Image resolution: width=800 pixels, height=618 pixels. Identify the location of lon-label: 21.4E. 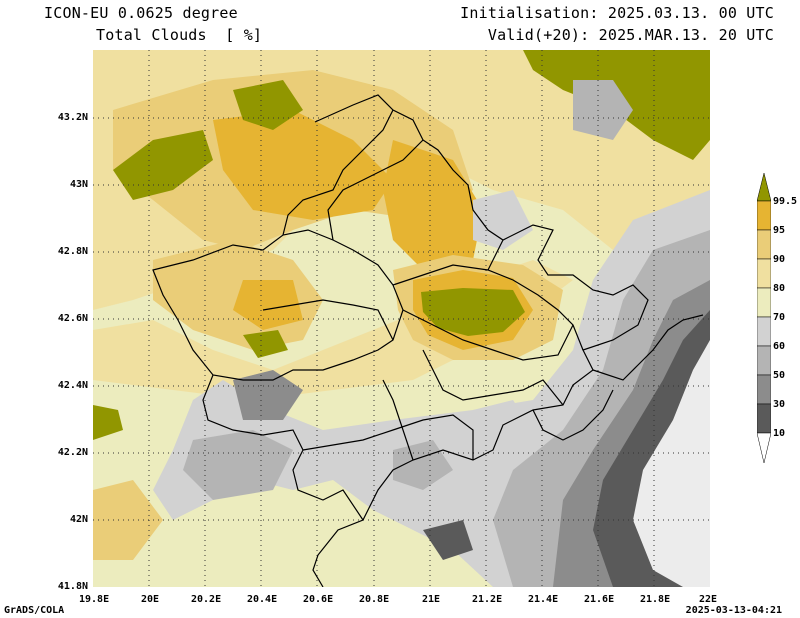
(543, 599).